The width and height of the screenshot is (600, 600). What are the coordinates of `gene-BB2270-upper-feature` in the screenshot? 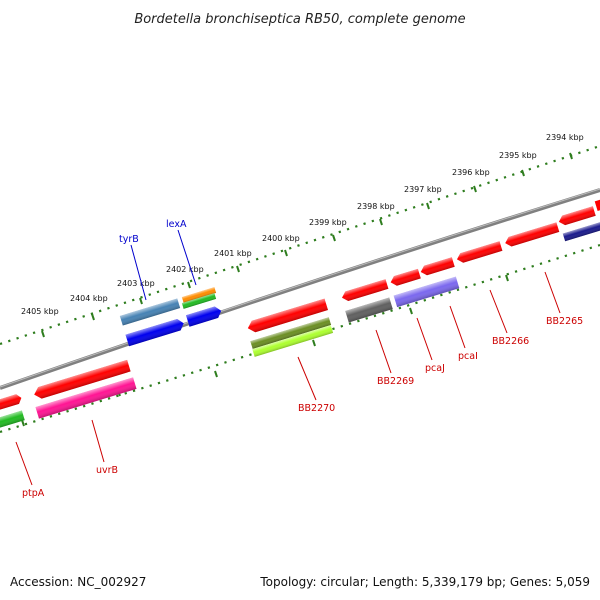 It's located at (287, 316).